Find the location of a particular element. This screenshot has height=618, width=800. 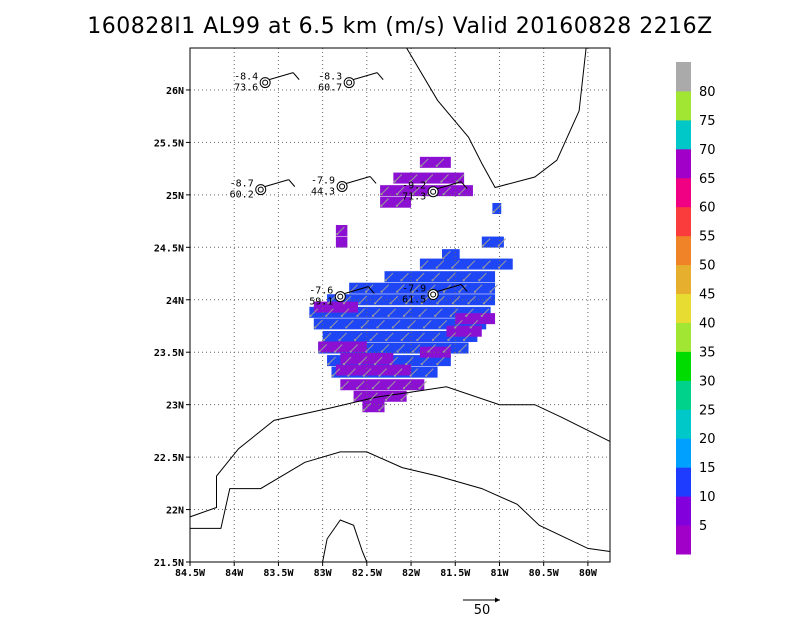

lat-tick-label: 24.5N is located at coordinates (169, 248).